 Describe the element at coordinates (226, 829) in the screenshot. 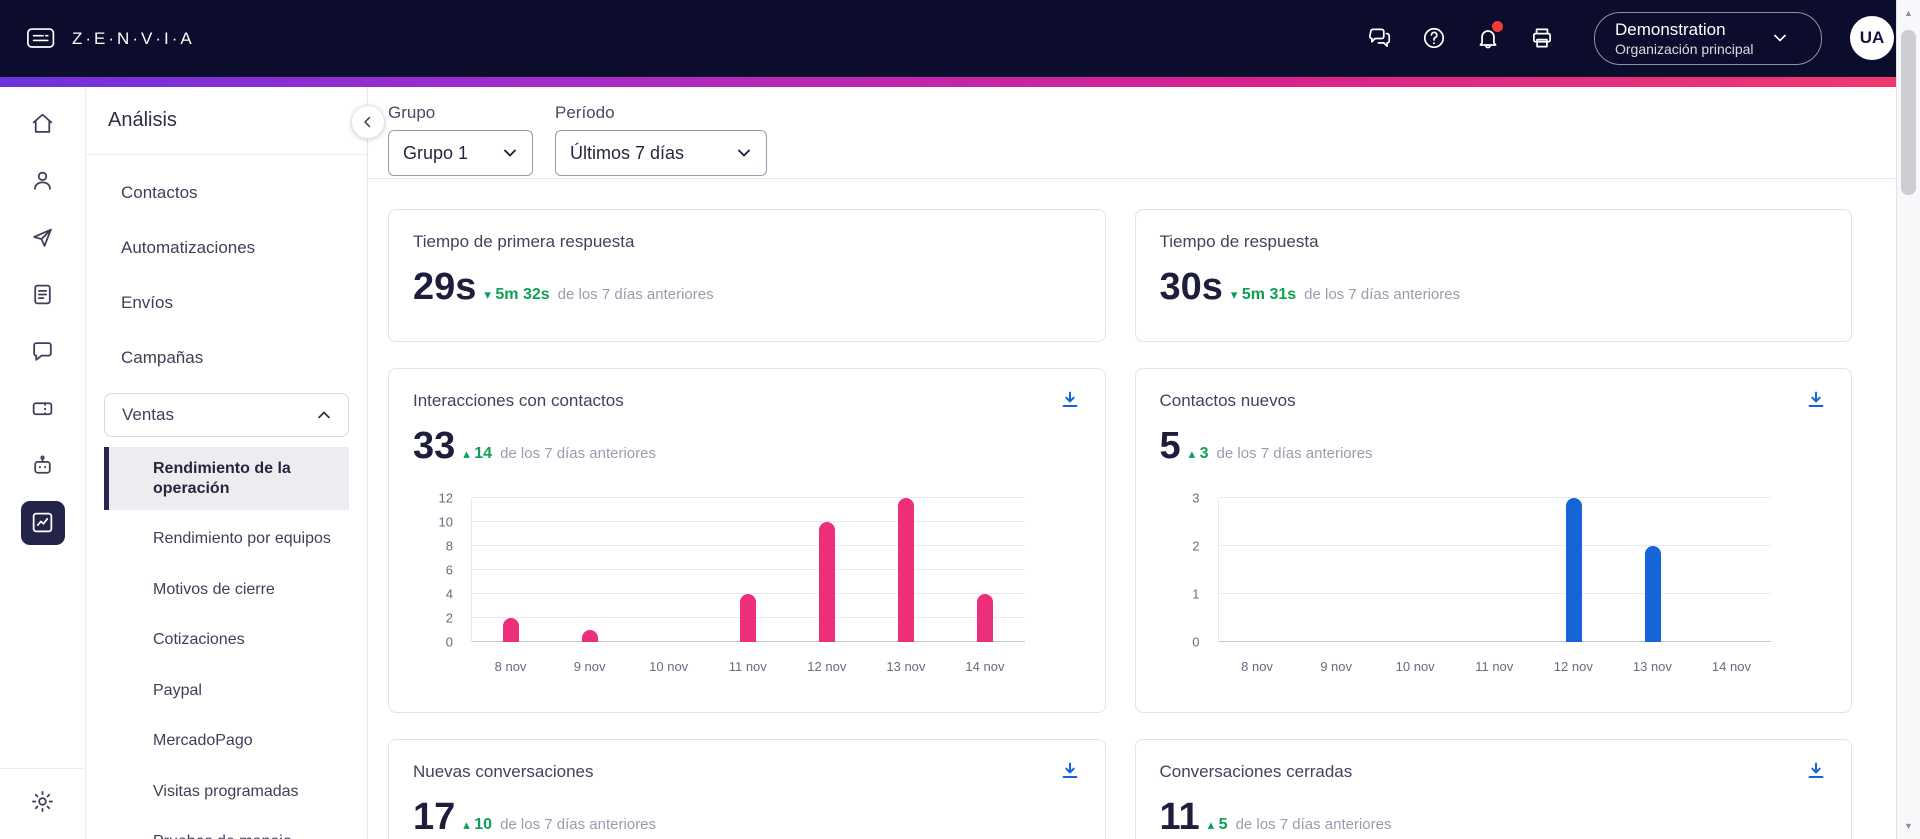

I see `subitem-pruebas-manejo: Pruebas de manejo programadas` at that location.